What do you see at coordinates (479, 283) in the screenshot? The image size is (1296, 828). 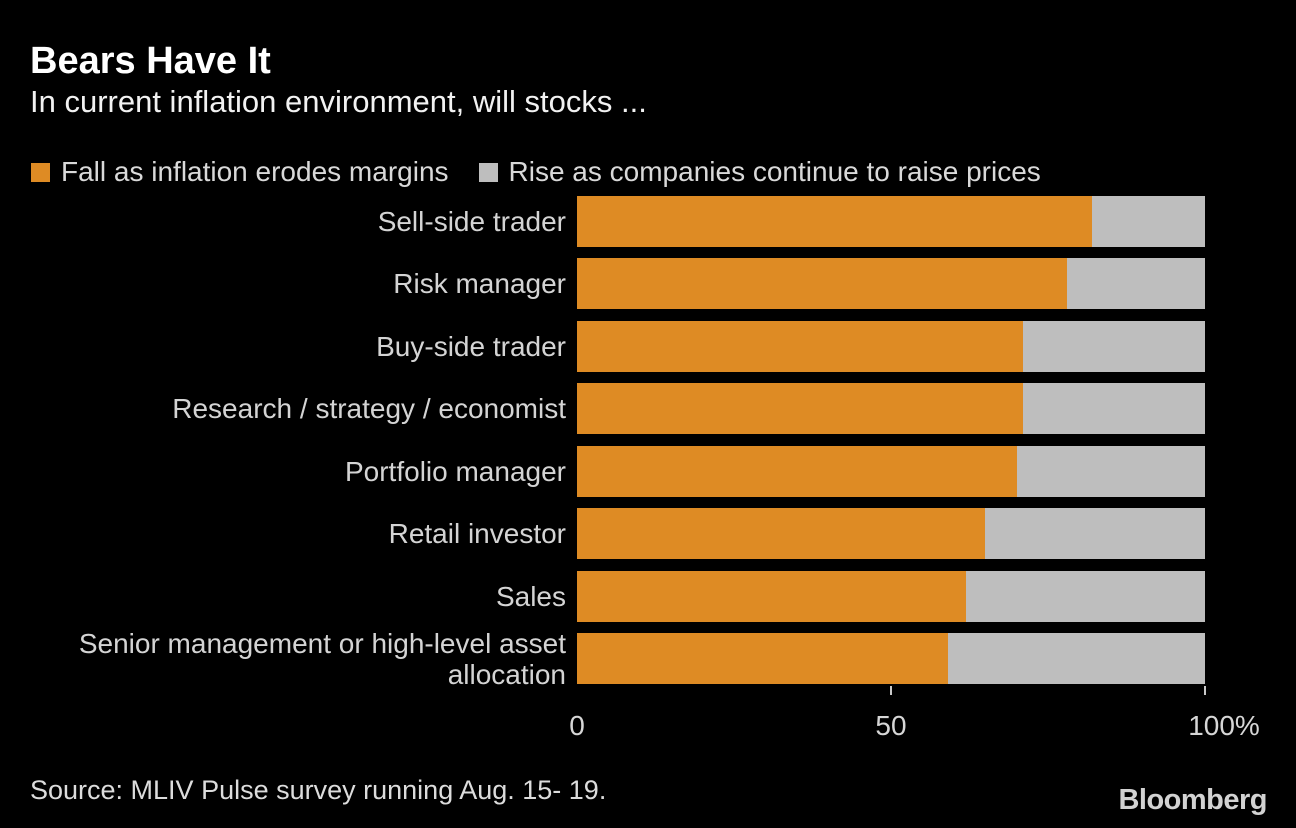 I see `category-label: Risk manager` at bounding box center [479, 283].